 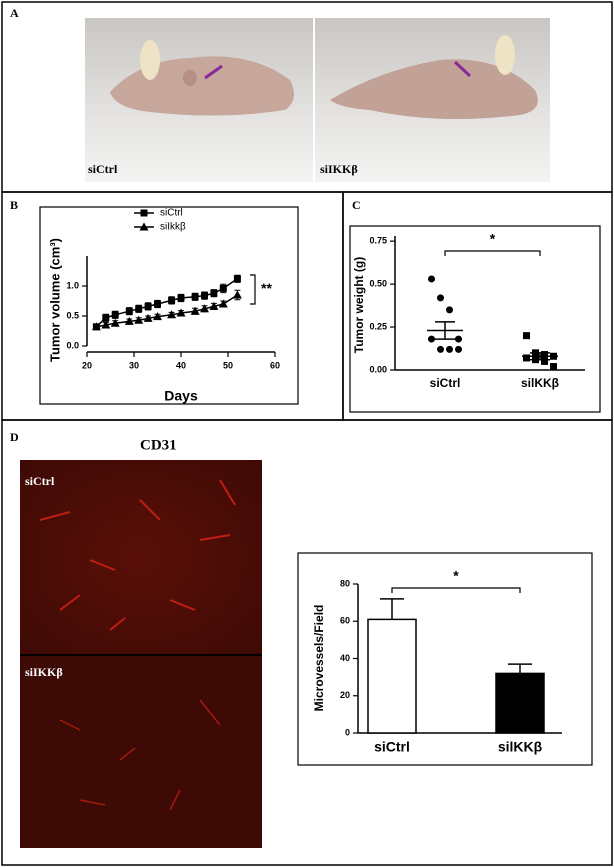 I want to click on x-tick-label: 20, so click(x=87, y=365).